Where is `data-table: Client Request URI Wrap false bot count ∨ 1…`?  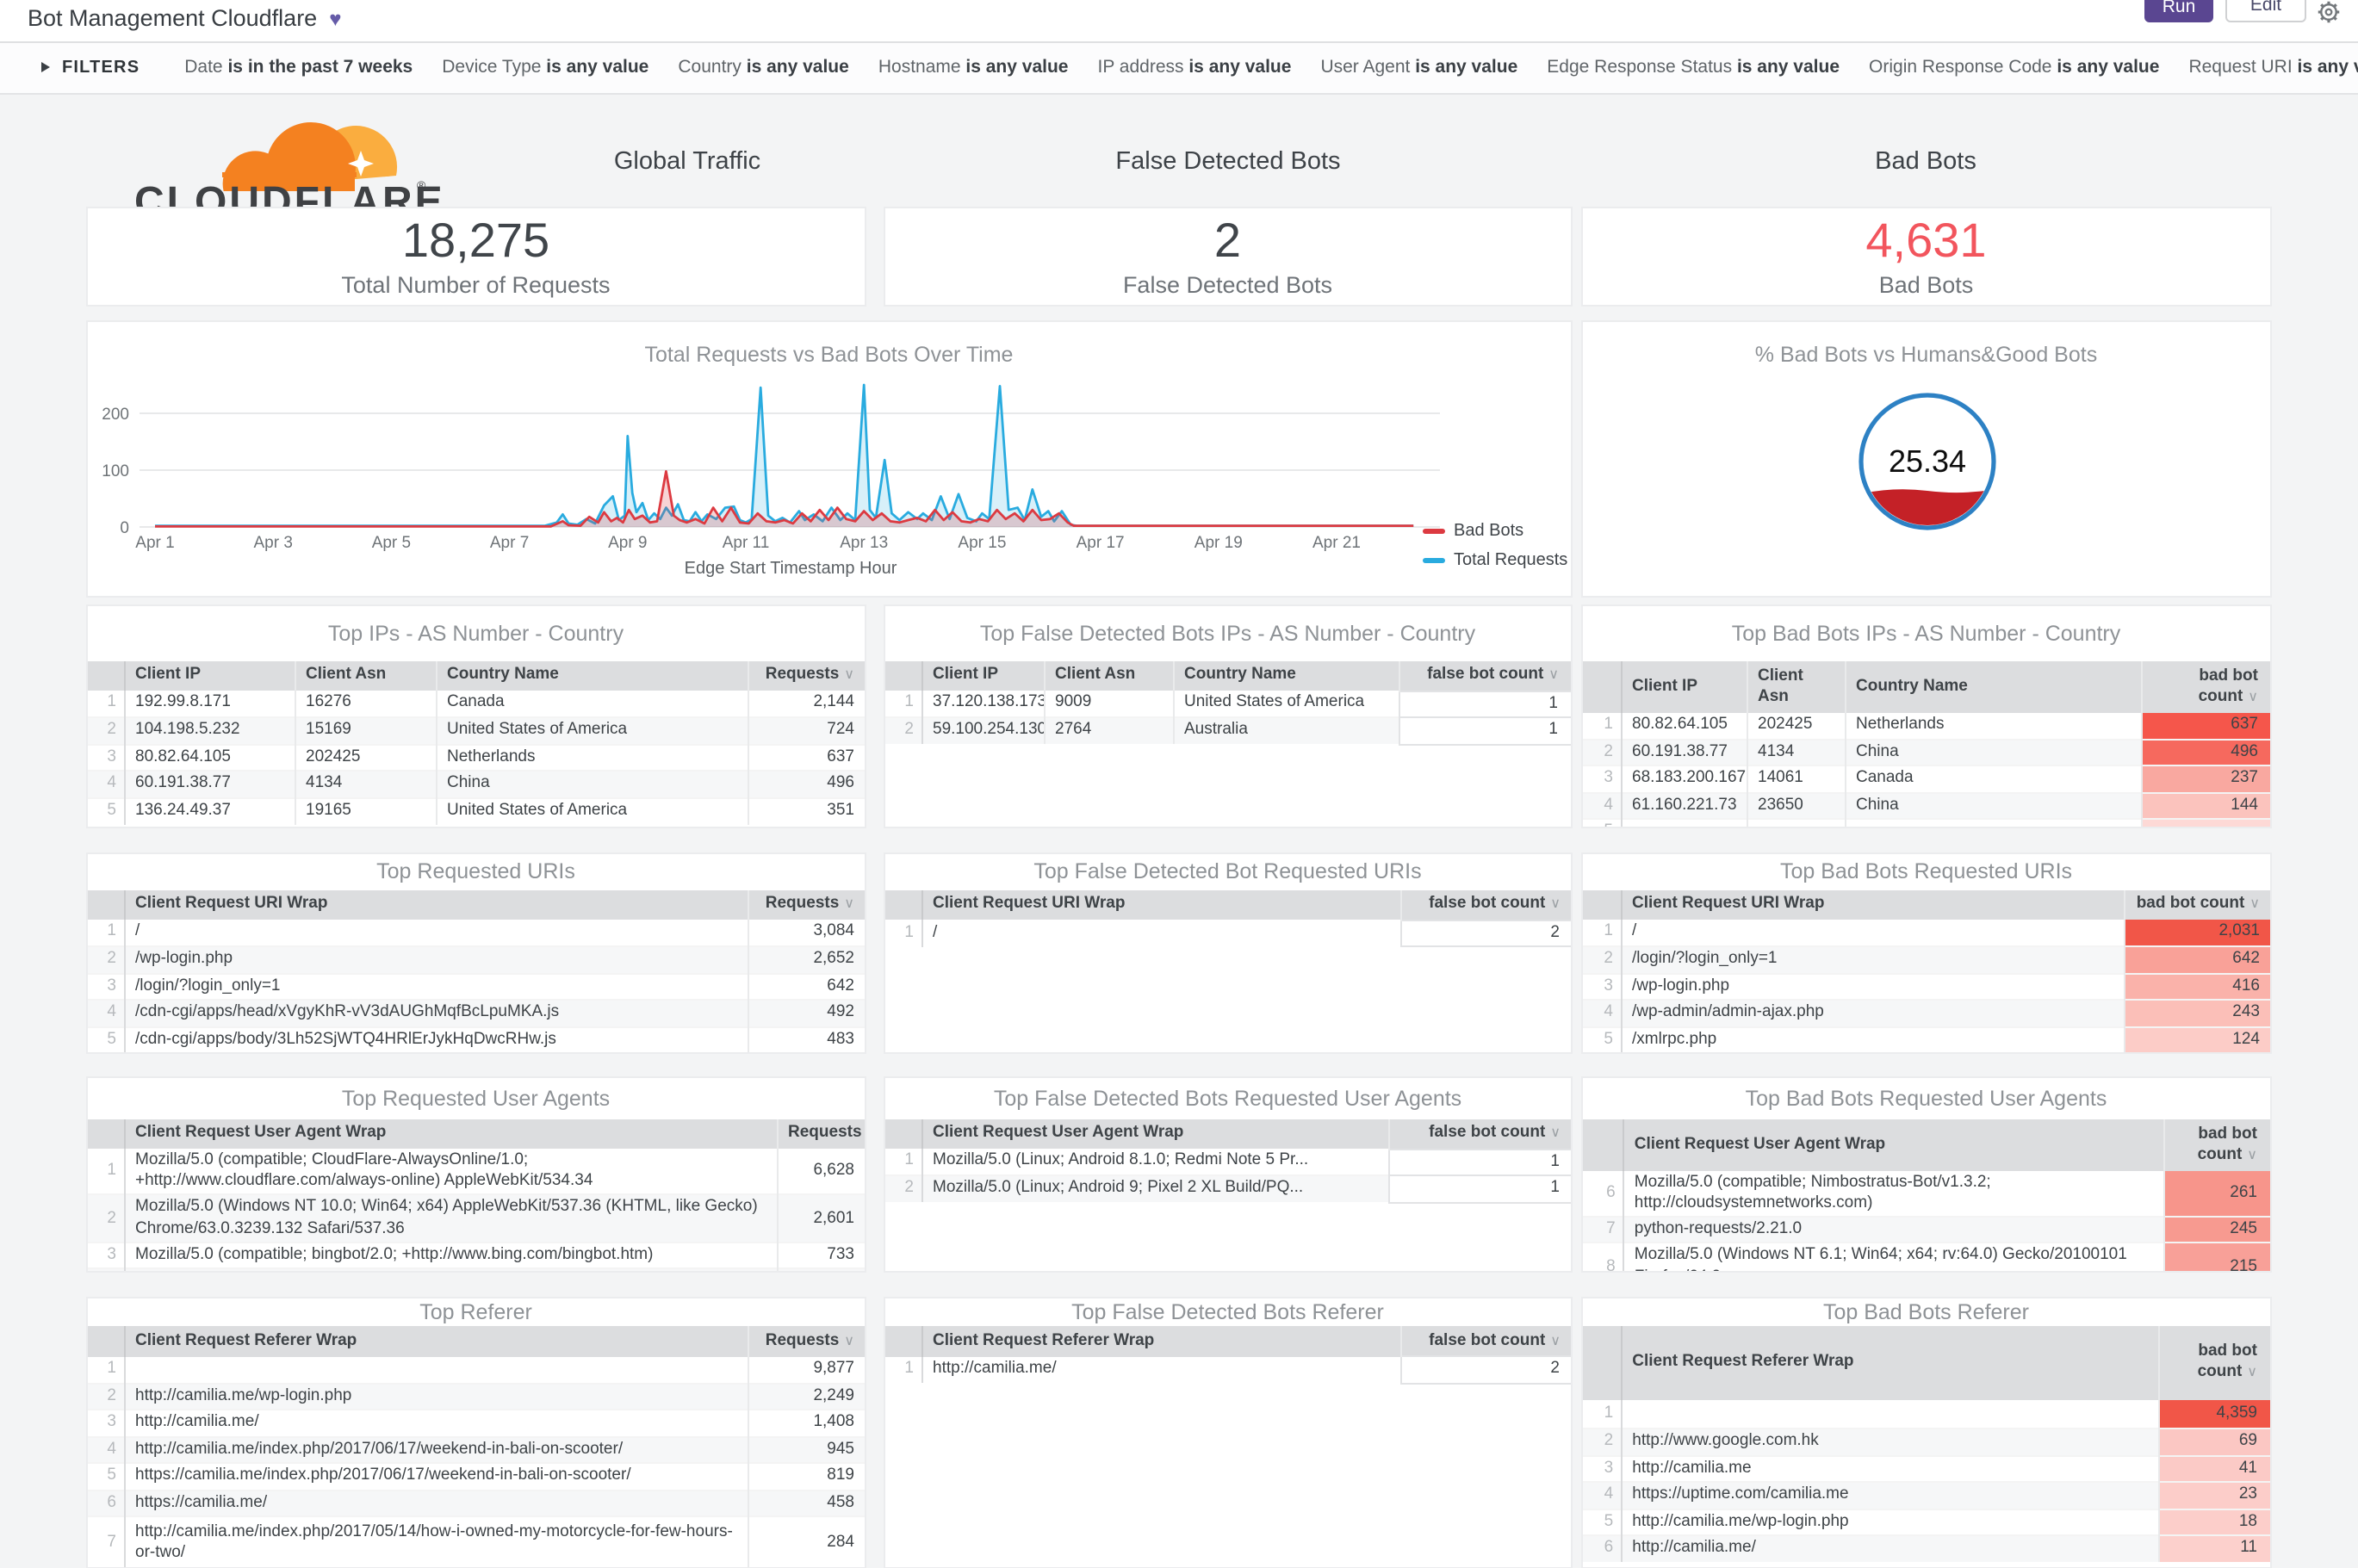 data-table: Client Request URI Wrap false bot count ∨ 1… is located at coordinates (1228, 918).